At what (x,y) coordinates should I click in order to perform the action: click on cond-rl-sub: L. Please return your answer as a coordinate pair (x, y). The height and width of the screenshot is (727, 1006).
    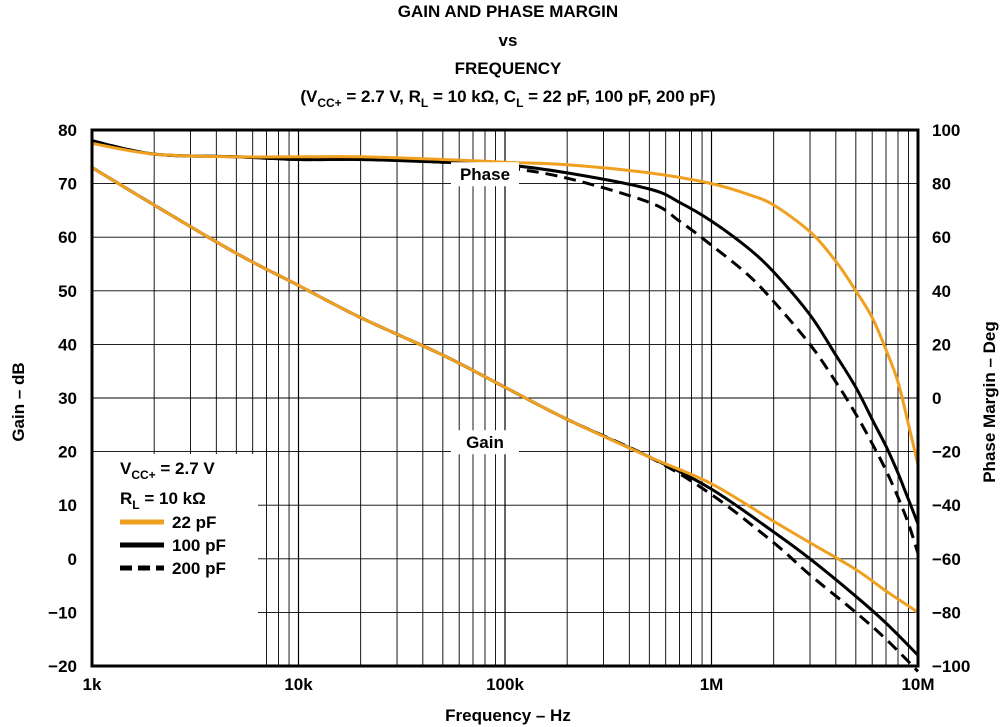
    Looking at the image, I should click on (424, 103).